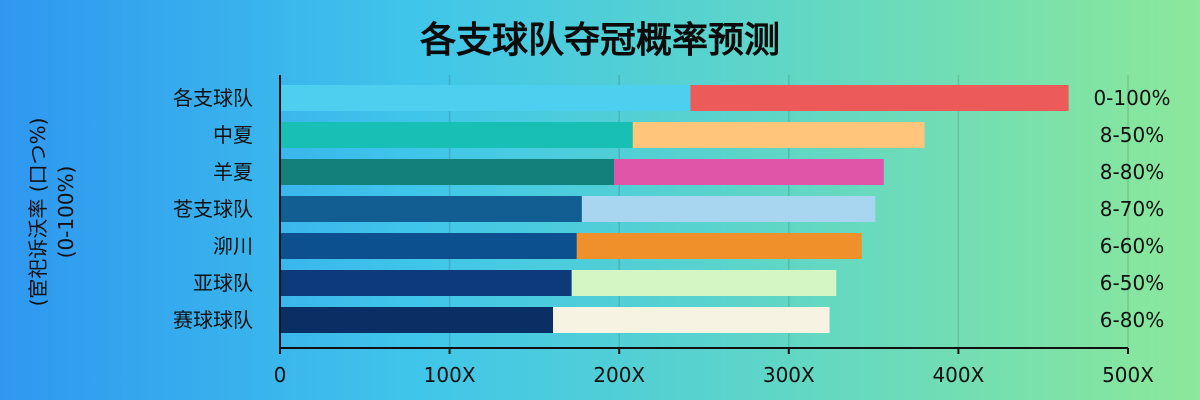 This screenshot has height=400, width=1200. What do you see at coordinates (280, 375) in the screenshot?
I see `x-tick-label: 0` at bounding box center [280, 375].